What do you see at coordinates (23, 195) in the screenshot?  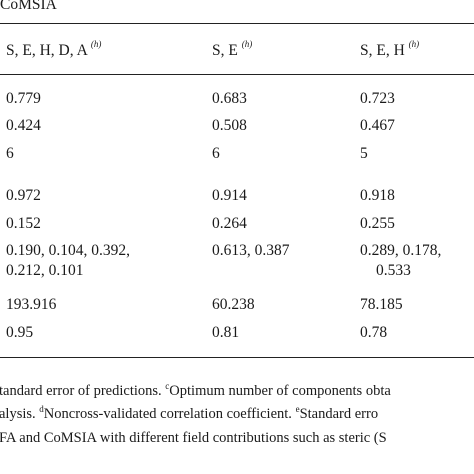 I see `cell-r4-c1: 0.972` at bounding box center [23, 195].